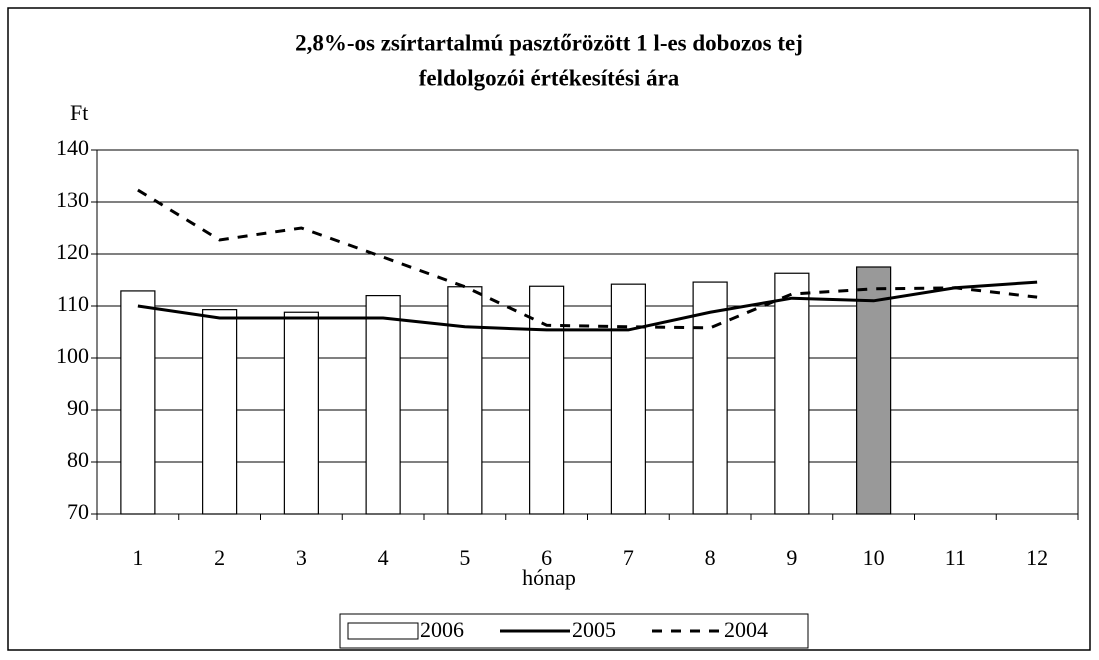 Image resolution: width=1099 pixels, height=660 pixels. Describe the element at coordinates (72, 355) in the screenshot. I see `y-tick-label: 100` at that location.